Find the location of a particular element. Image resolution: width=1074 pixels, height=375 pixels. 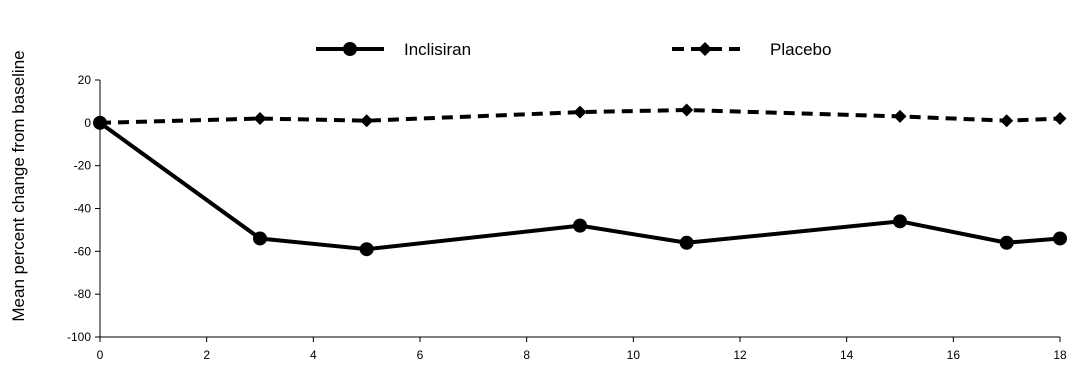

series-line-placebo is located at coordinates (580, 116).